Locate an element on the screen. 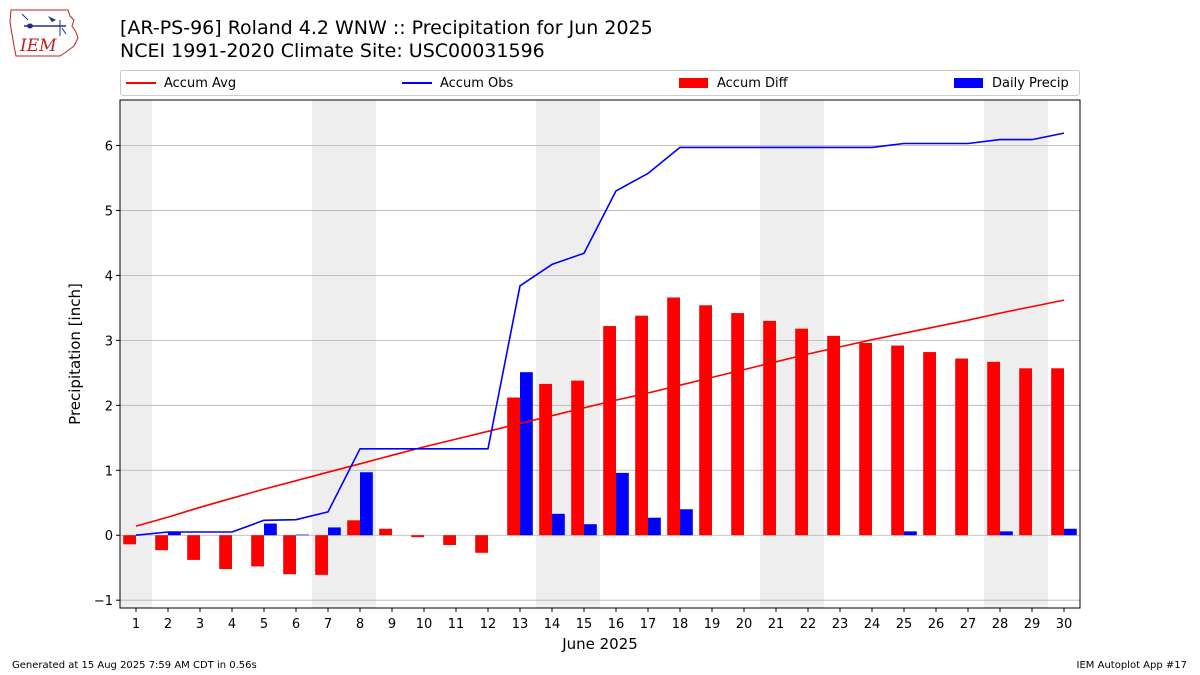 This screenshot has height=675, width=1200. x-tick-label: 1 is located at coordinates (136, 624).